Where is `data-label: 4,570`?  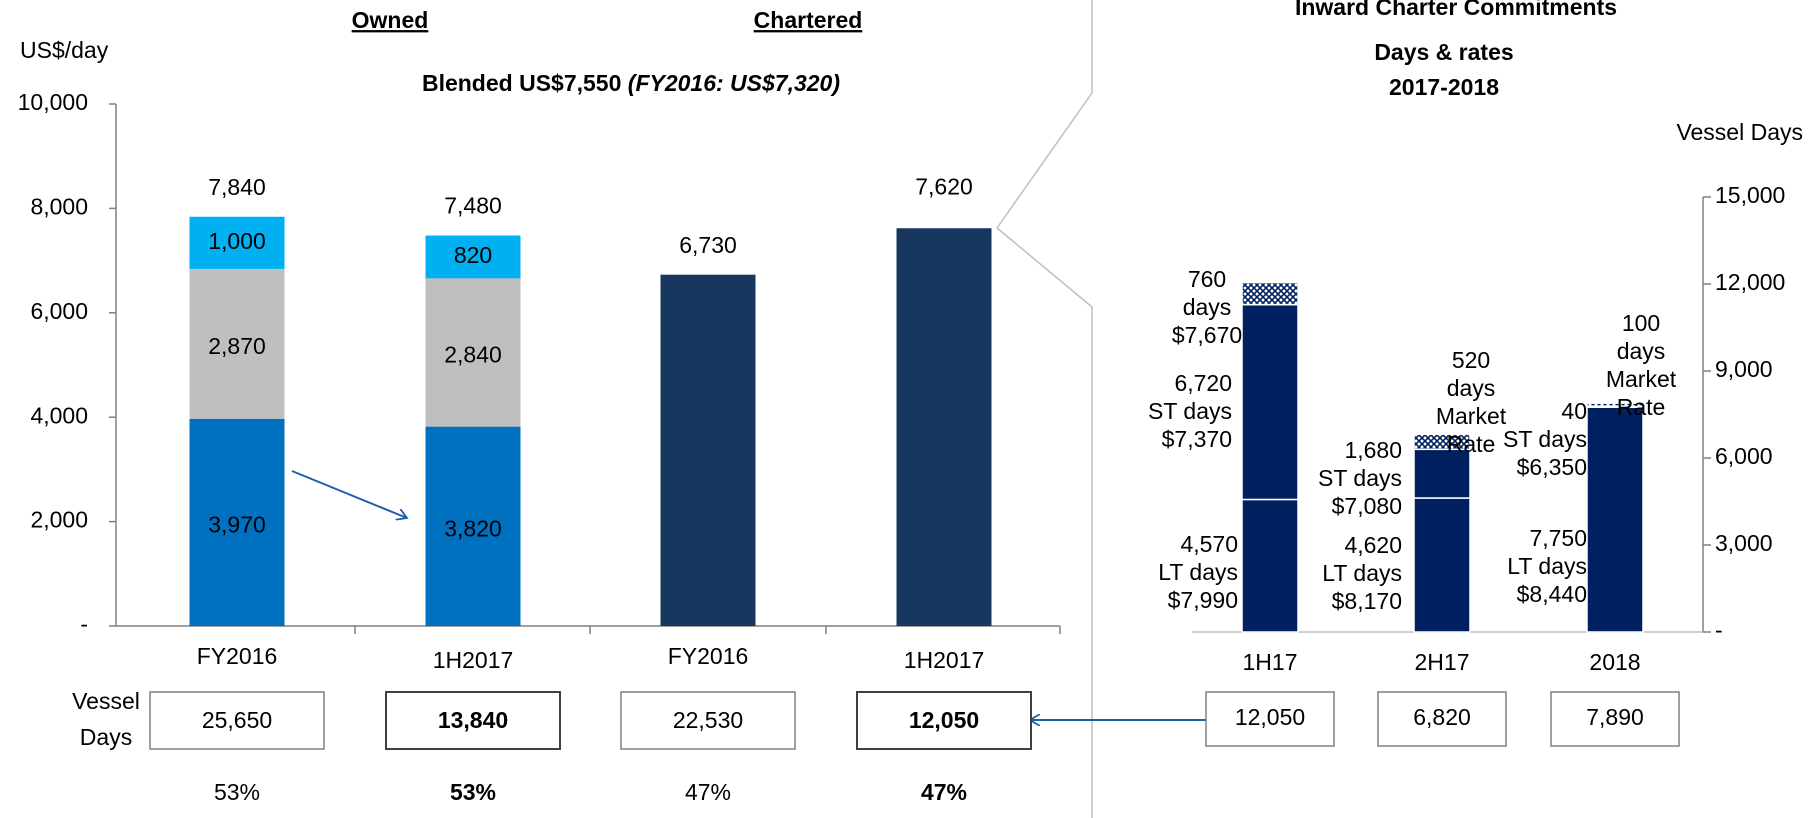
data-label: 4,570 is located at coordinates (1209, 544).